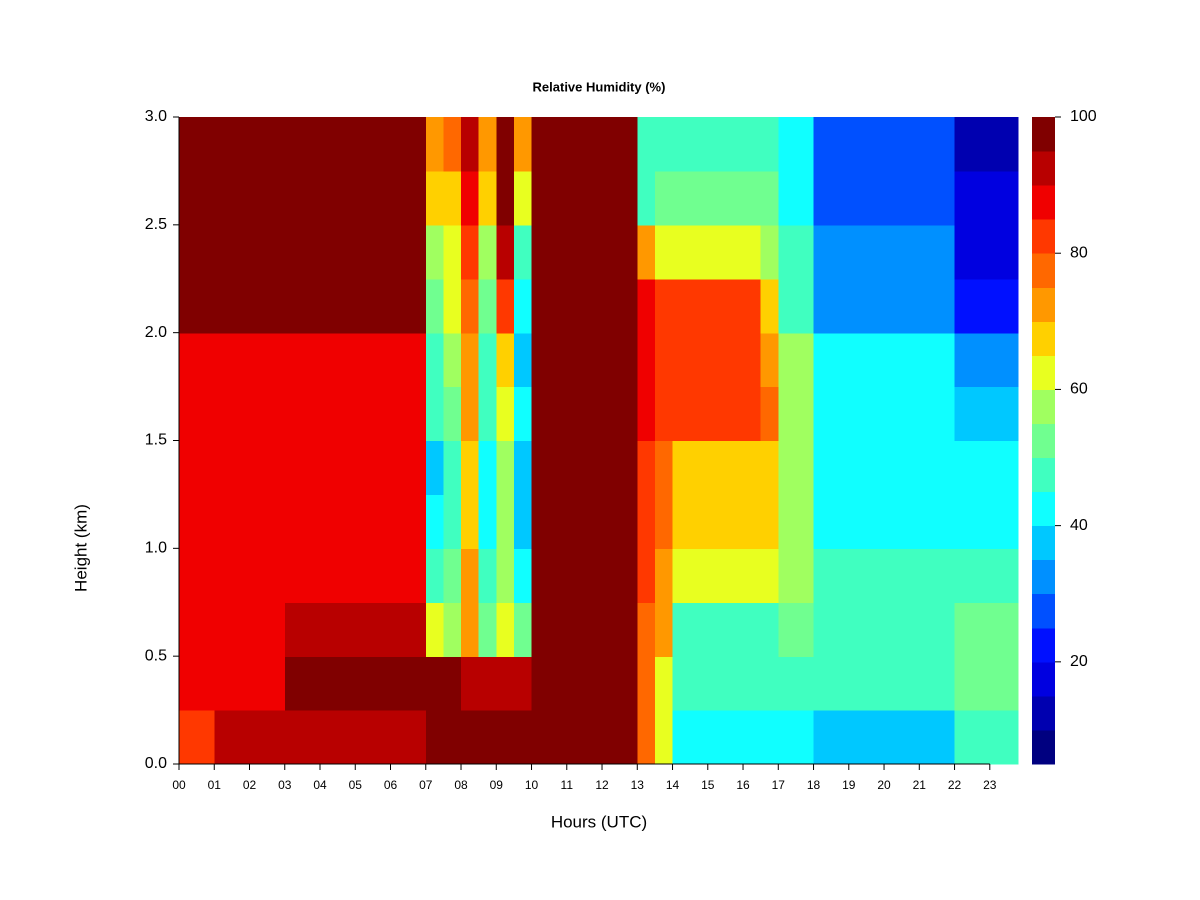 This screenshot has height=900, width=1200. Describe the element at coordinates (779, 785) in the screenshot. I see `x-tick-label: 17` at that location.